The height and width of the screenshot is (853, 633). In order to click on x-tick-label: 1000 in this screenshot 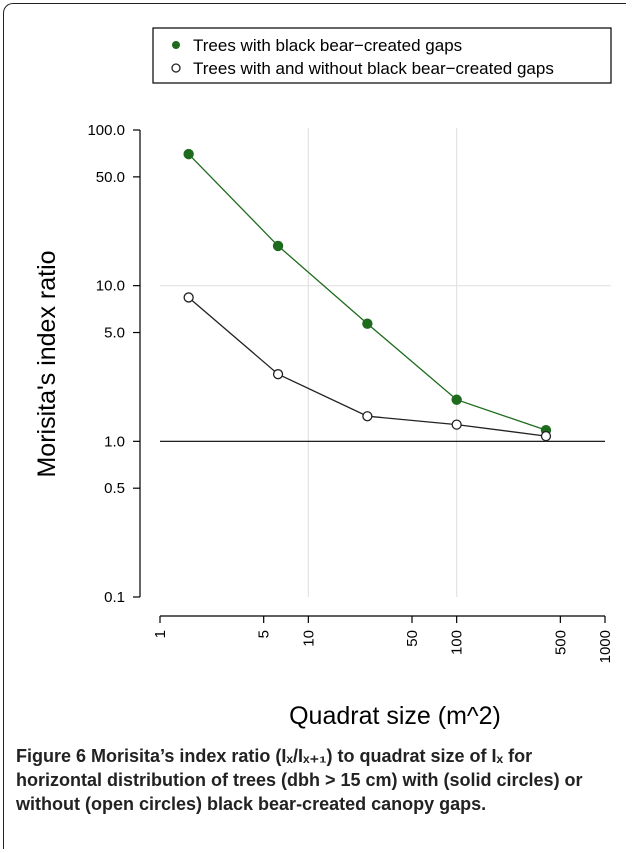, I will do `click(605, 646)`.